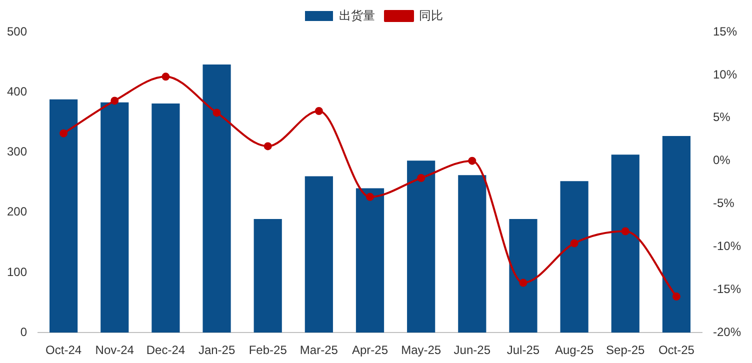 The height and width of the screenshot is (363, 752). I want to click on x-tick-label: Aug-25, so click(574, 350).